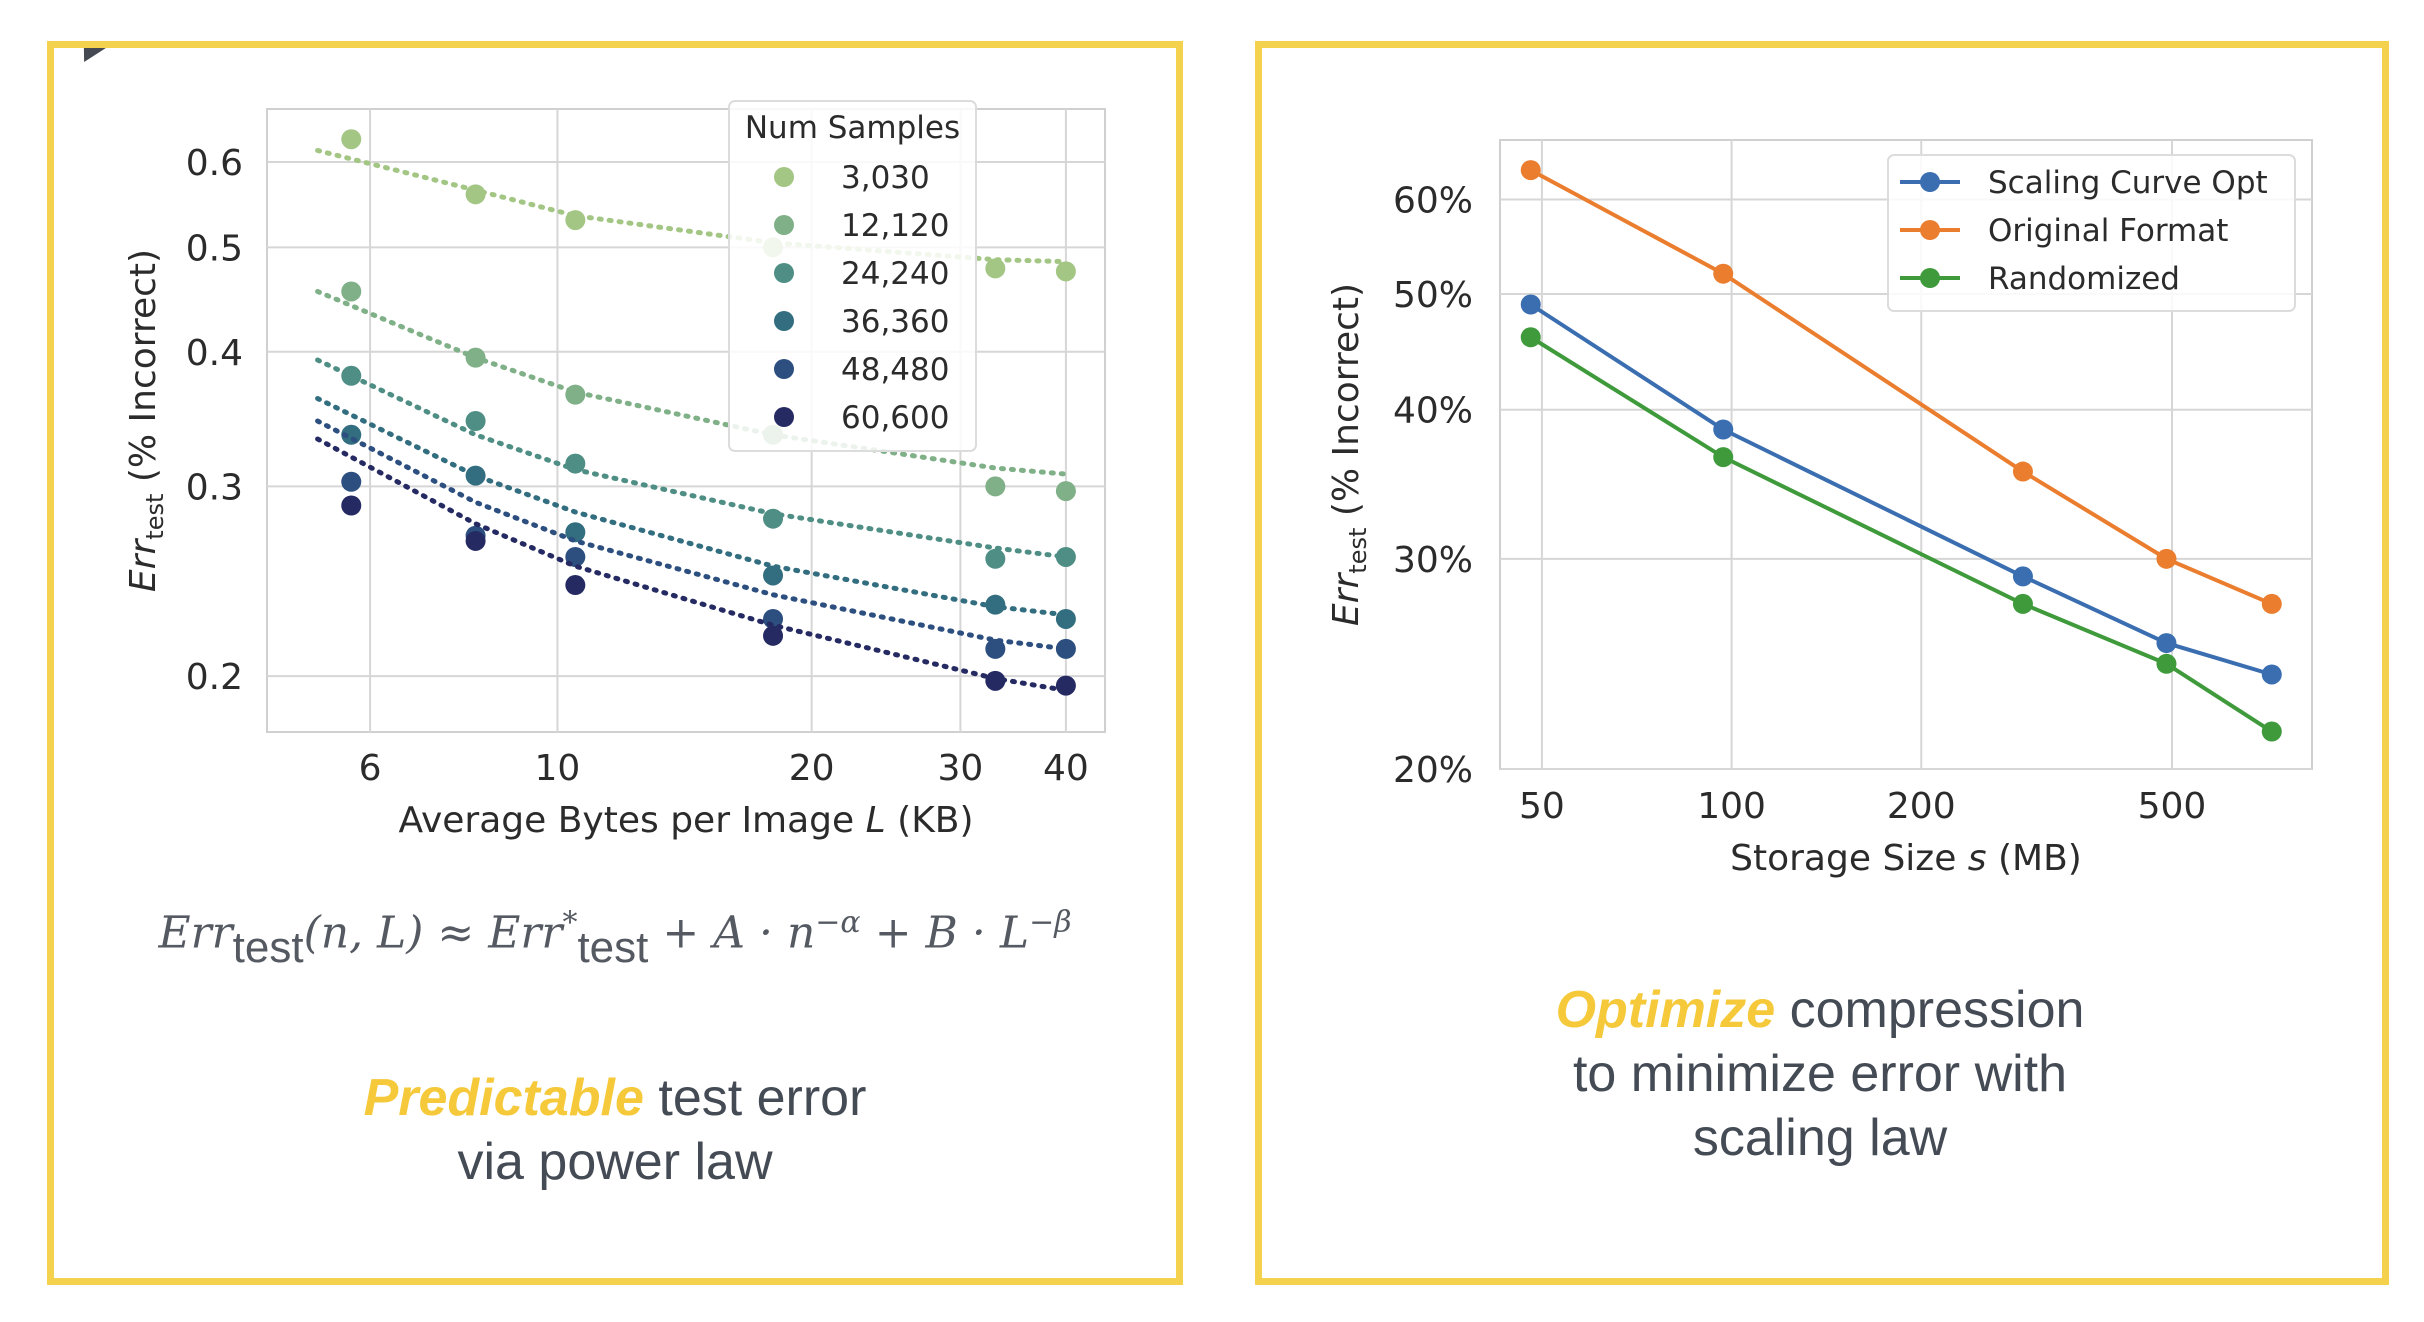  Describe the element at coordinates (895, 274) in the screenshot. I see `legend-label: 24,240` at that location.